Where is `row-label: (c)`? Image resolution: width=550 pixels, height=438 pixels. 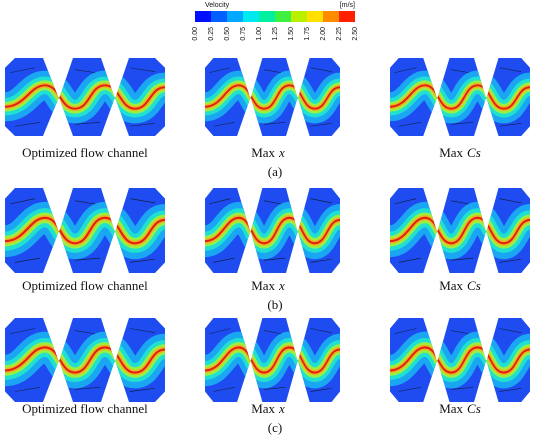 row-label: (c) is located at coordinates (275, 427).